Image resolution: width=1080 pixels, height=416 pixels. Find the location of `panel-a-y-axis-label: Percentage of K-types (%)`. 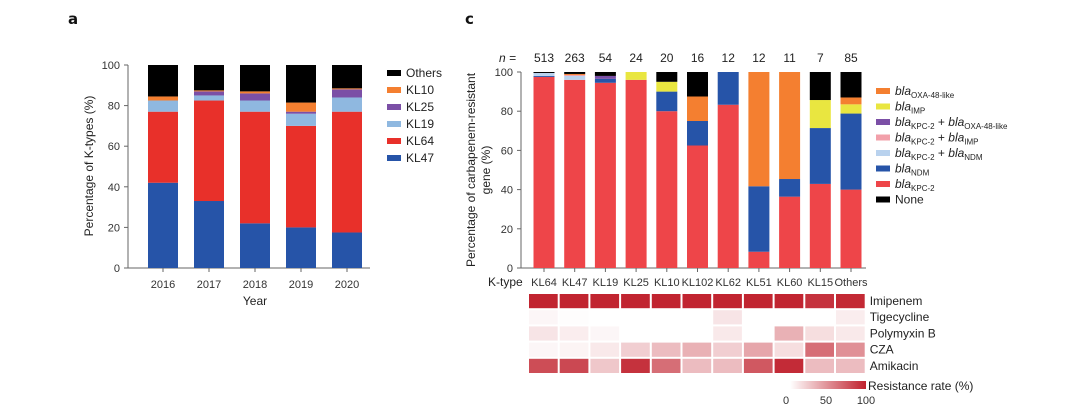

panel-a-y-axis-label: Percentage of K-types (%) is located at coordinates (89, 166).